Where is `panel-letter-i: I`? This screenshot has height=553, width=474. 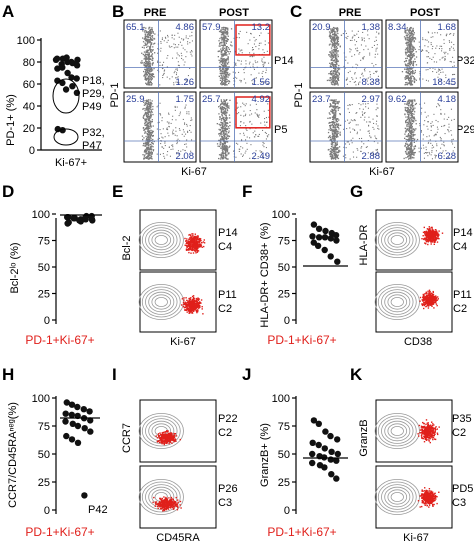 panel-letter-i: I is located at coordinates (114, 374).